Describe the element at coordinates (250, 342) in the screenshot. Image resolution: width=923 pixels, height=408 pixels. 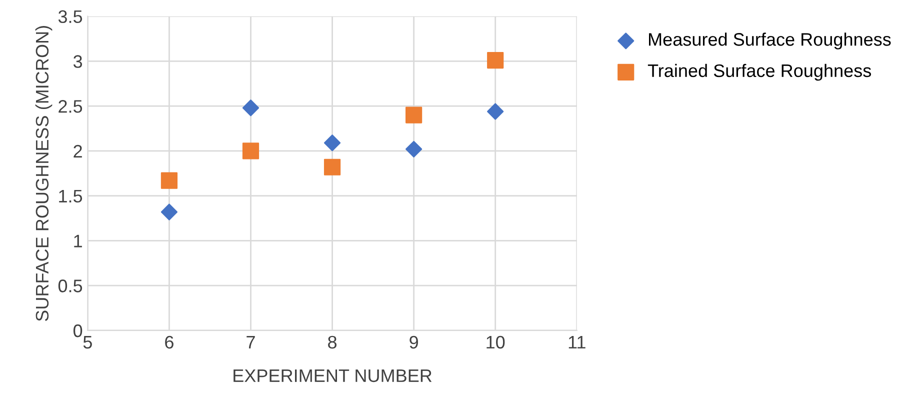
I see `x-tick-label: 7` at that location.